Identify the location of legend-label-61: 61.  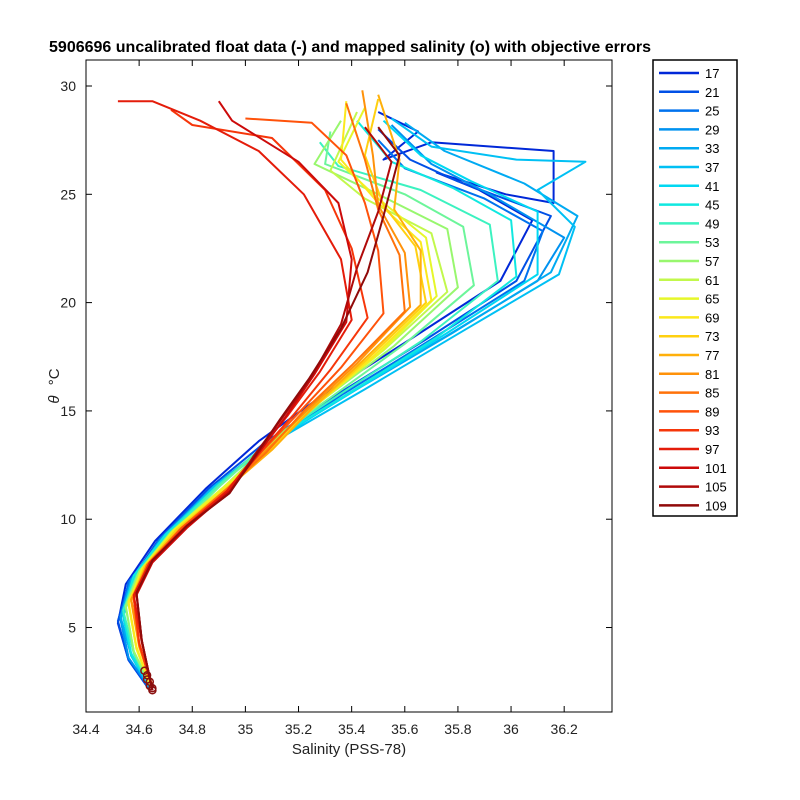
(712, 280).